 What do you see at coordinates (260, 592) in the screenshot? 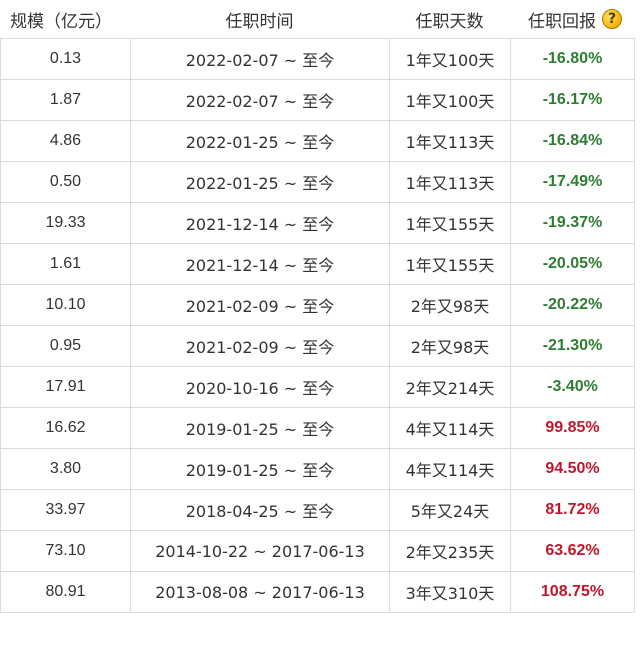
I see `cell-period: 2013-08-08 ~ 2017-06-13` at bounding box center [260, 592].